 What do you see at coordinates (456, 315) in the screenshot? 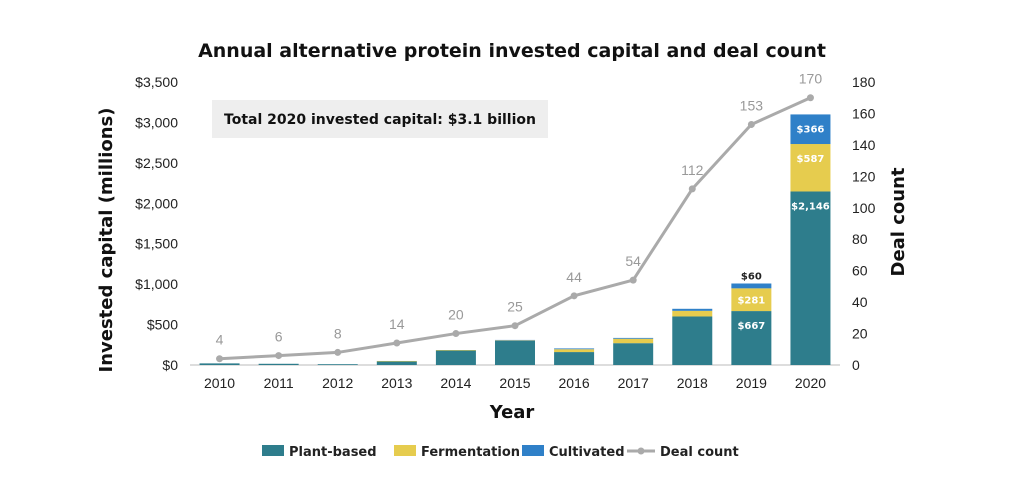
I see `deal-count-label: 20` at bounding box center [456, 315].